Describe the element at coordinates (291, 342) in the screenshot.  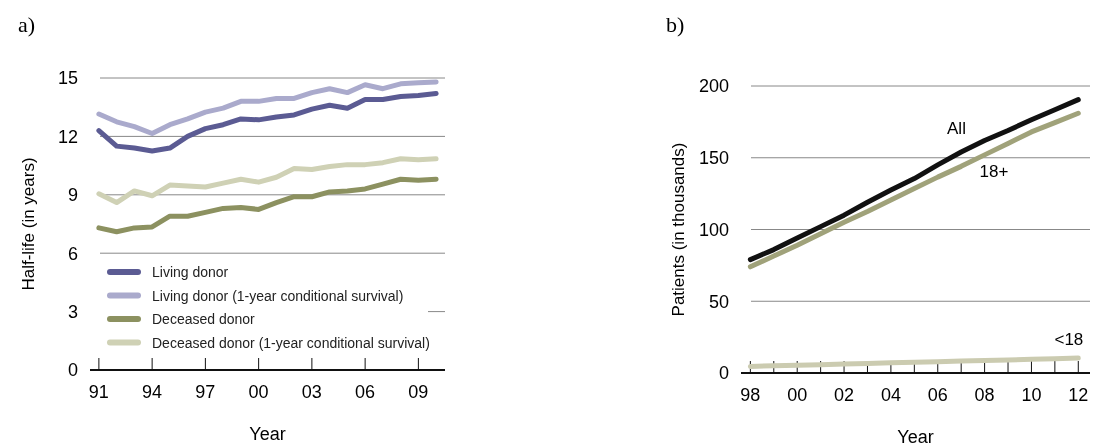
I see `legend-label: Deceased donor (1-year conditional survival)` at that location.